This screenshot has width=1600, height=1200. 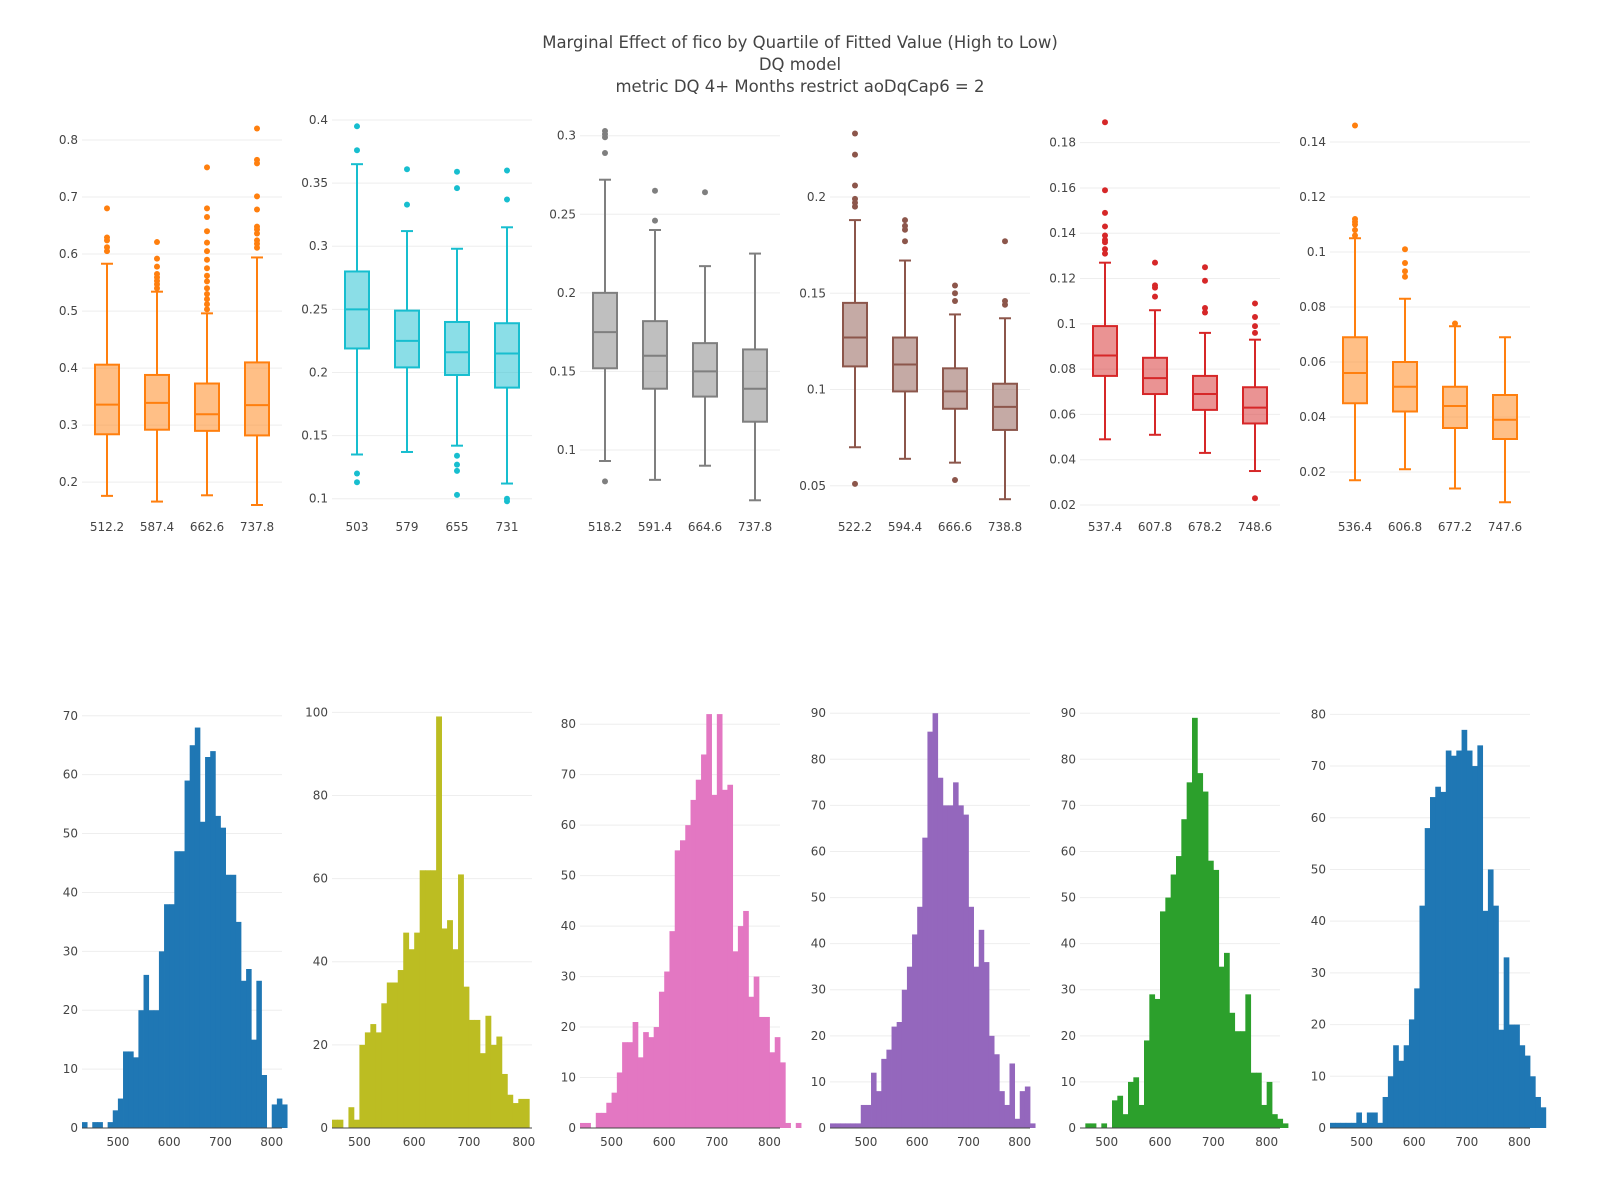 I want to click on y-tick-label: 20, so click(x=70, y=1010).